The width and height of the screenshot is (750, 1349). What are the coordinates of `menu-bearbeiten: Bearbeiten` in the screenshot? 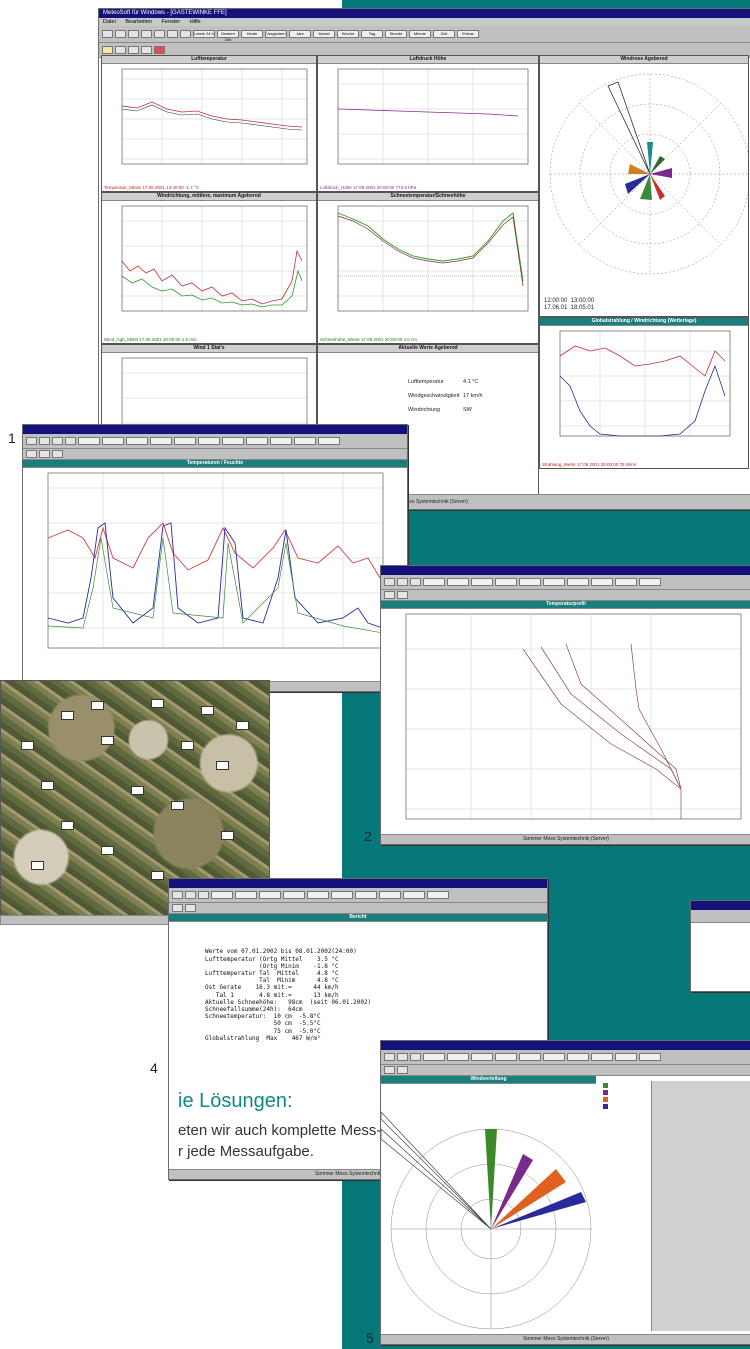 It's located at (138, 22).